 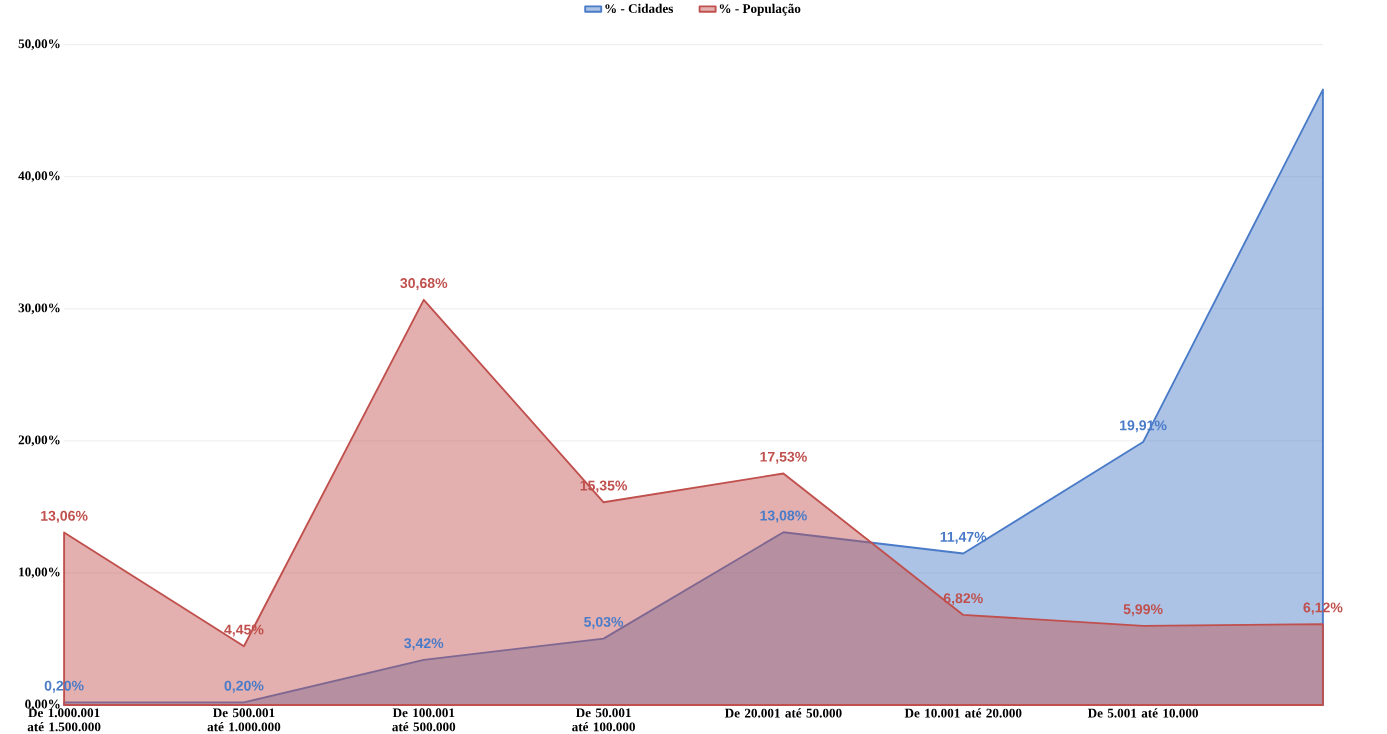 What do you see at coordinates (424, 643) in the screenshot?
I see `data-label: 3,42%` at bounding box center [424, 643].